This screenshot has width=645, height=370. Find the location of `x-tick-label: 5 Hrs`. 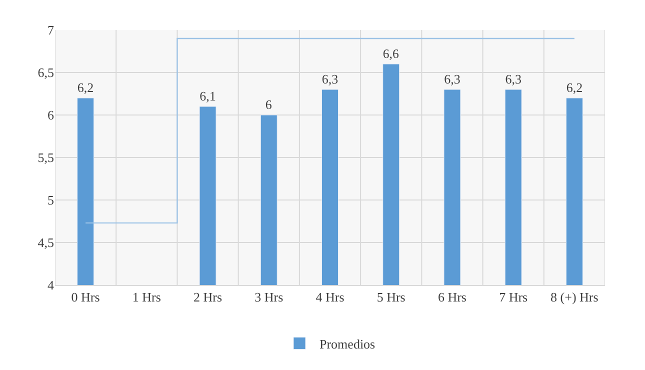

x-tick-label: 5 Hrs is located at coordinates (391, 297).